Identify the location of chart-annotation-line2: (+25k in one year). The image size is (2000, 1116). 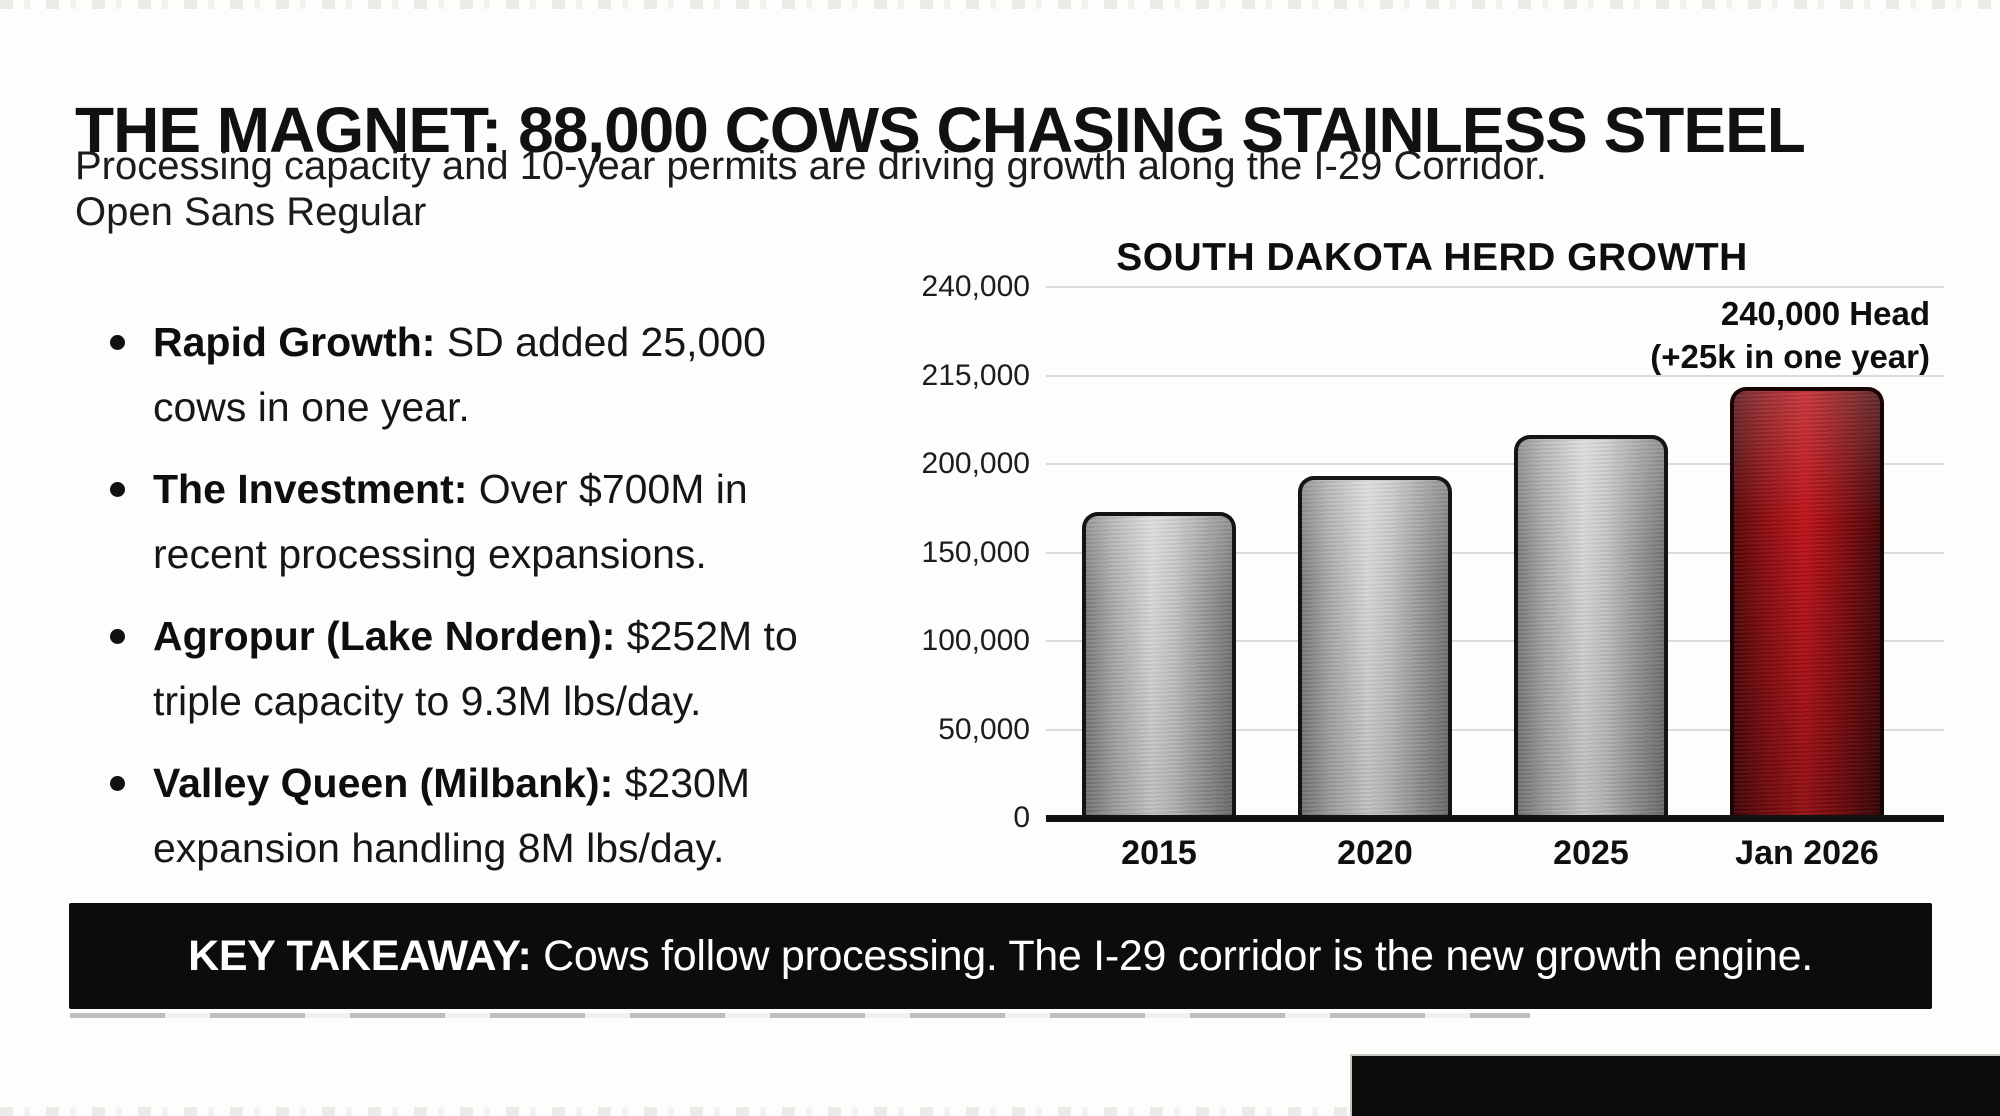
(1790, 356).